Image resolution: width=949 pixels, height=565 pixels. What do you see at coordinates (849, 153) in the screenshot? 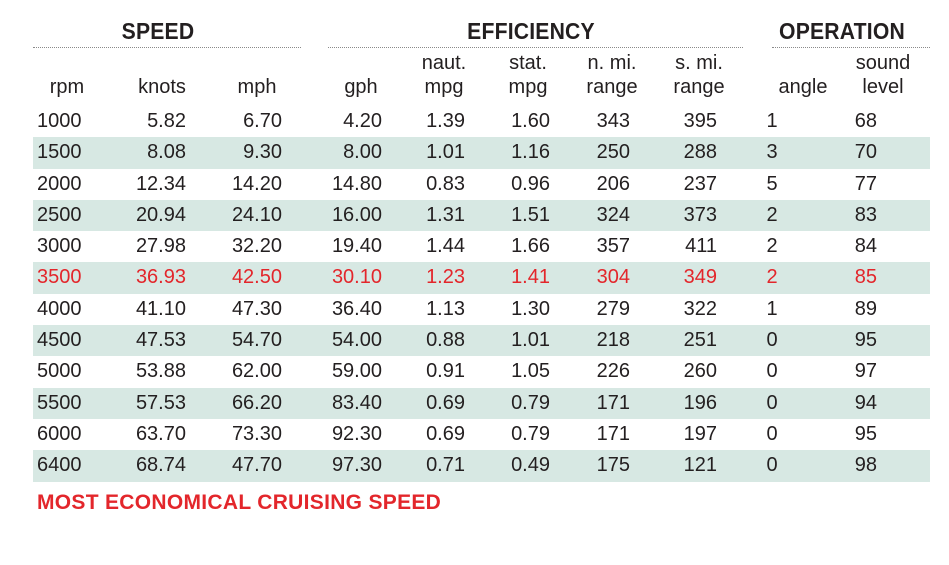
I see `cell-sound-level: 70` at bounding box center [849, 153].